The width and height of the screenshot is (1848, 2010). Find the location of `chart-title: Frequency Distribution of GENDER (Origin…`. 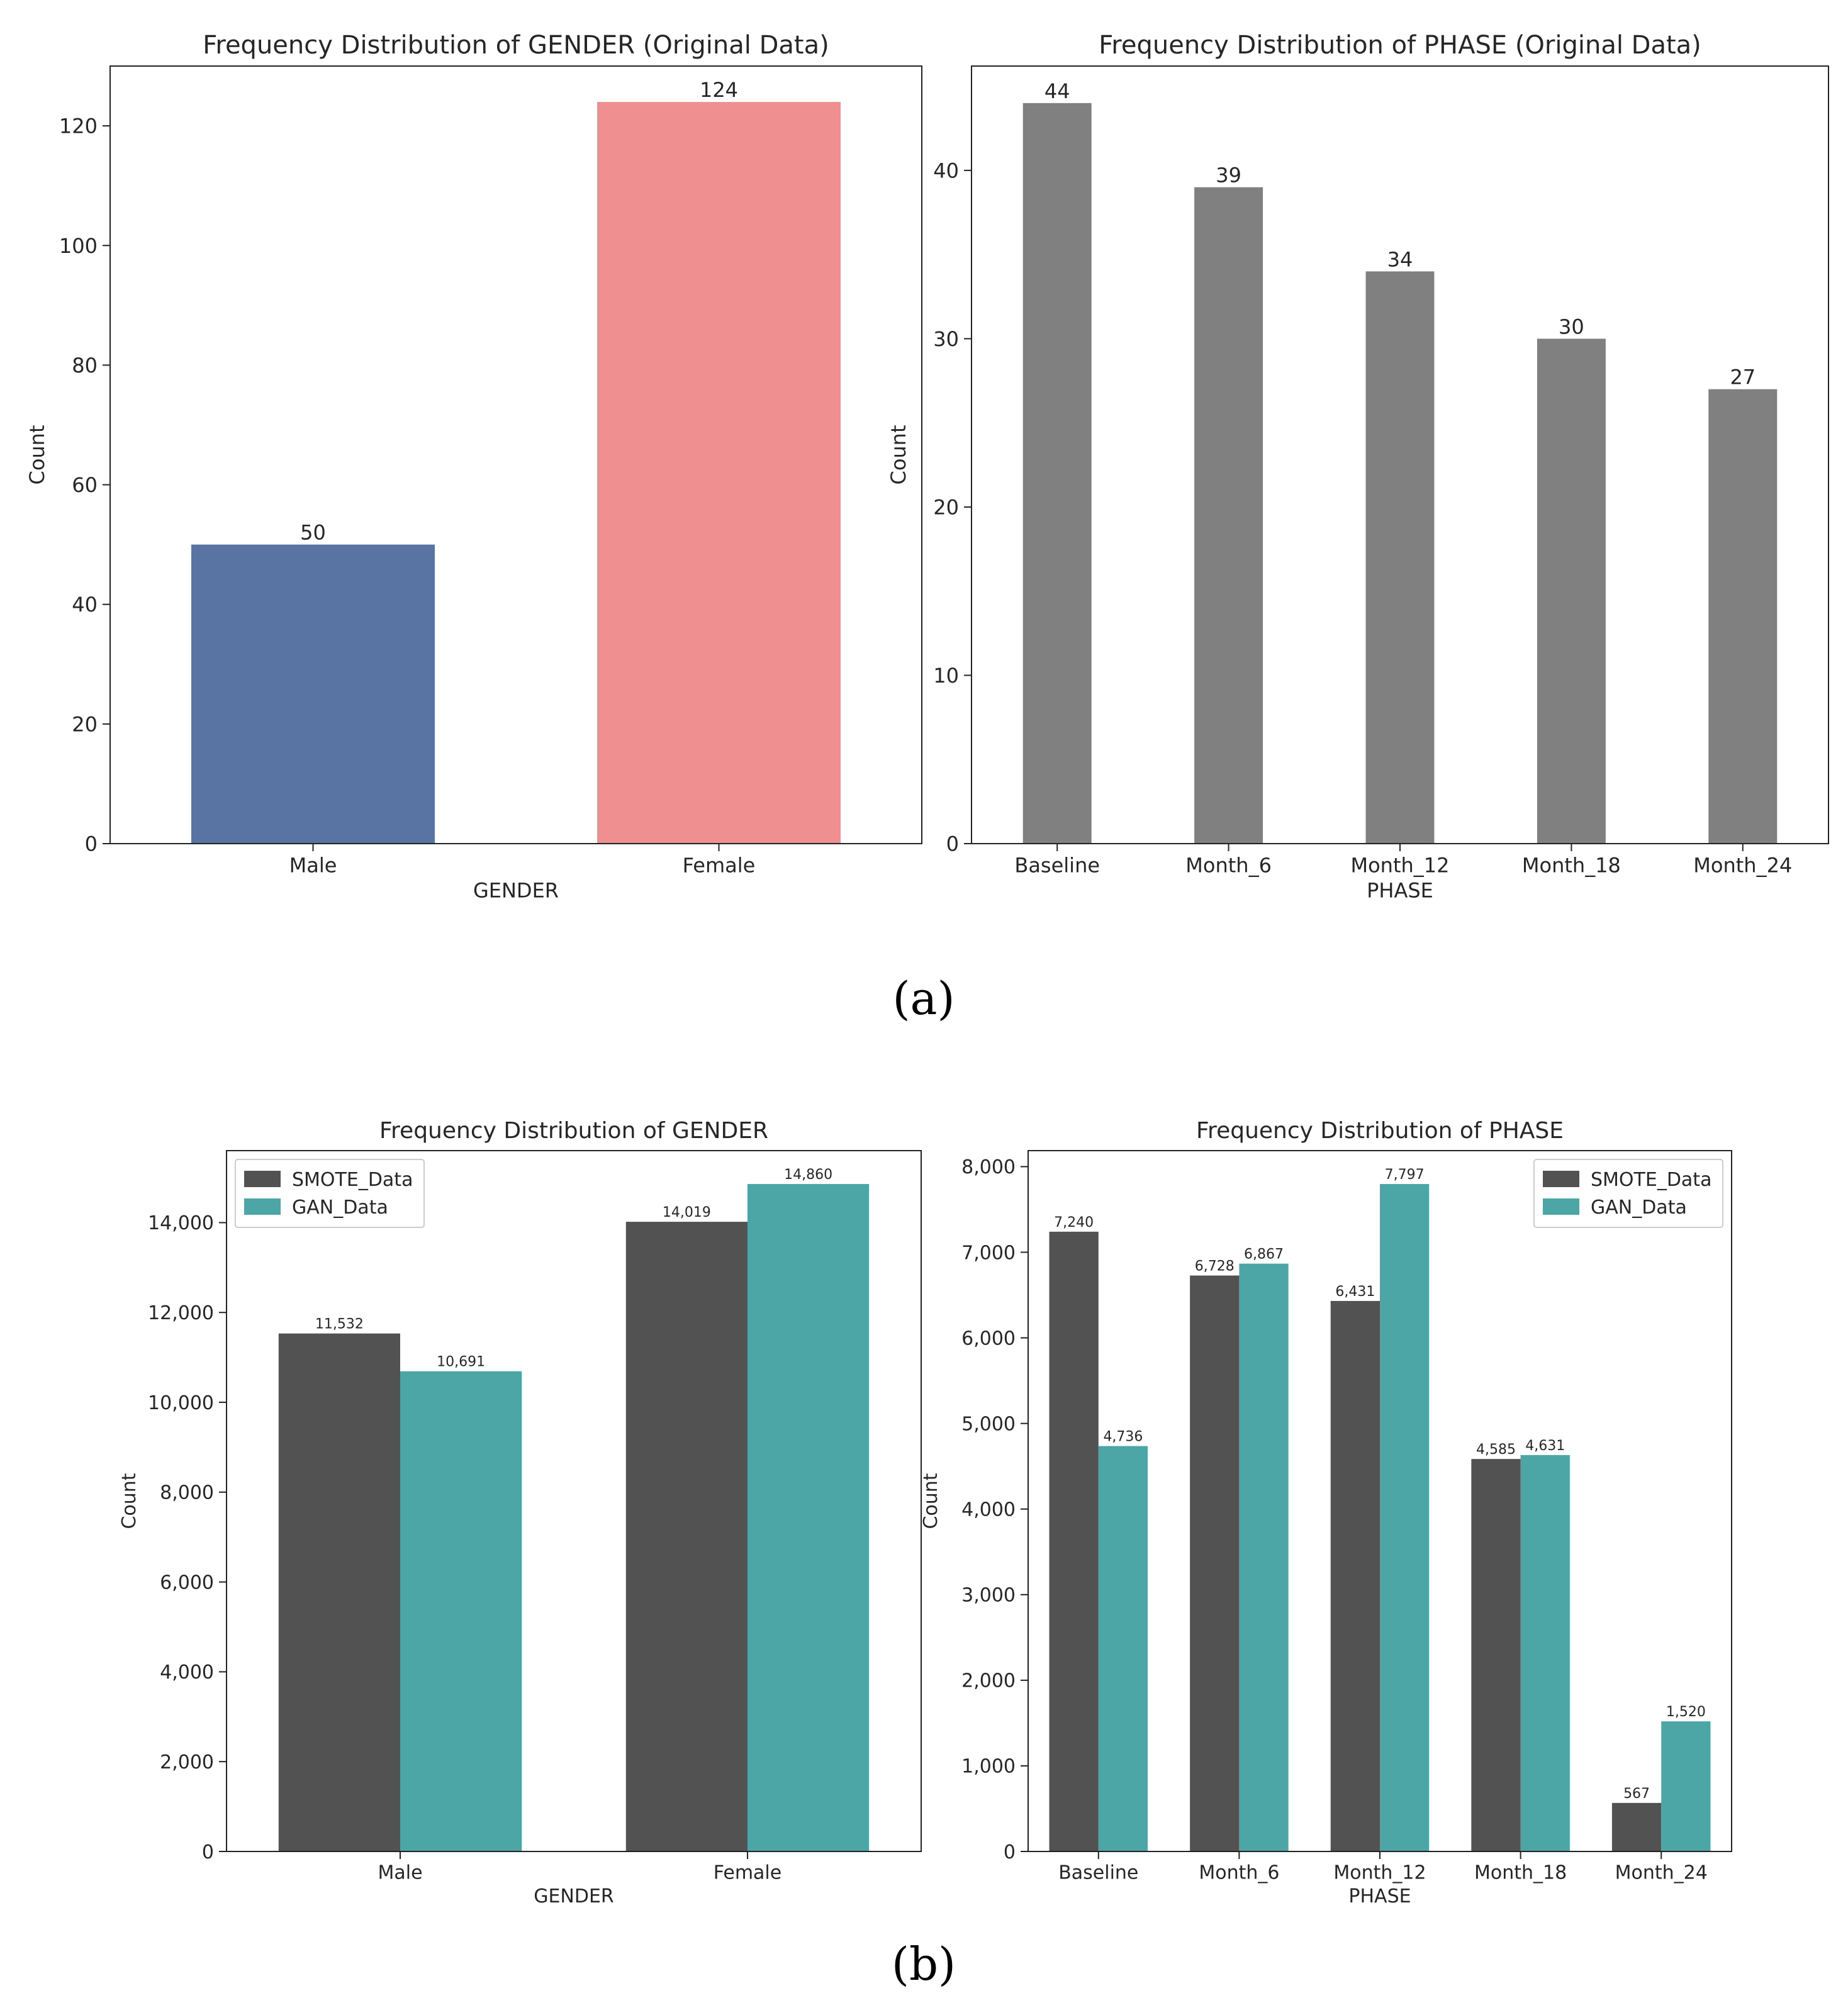

chart-title: Frequency Distribution of GENDER (Origin… is located at coordinates (516, 45).